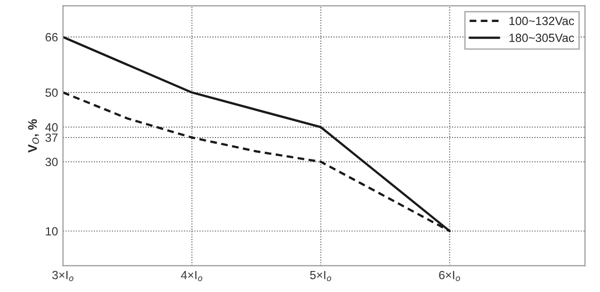 This screenshot has height=292, width=600. I want to click on y-tick-label: 66, so click(52, 37).